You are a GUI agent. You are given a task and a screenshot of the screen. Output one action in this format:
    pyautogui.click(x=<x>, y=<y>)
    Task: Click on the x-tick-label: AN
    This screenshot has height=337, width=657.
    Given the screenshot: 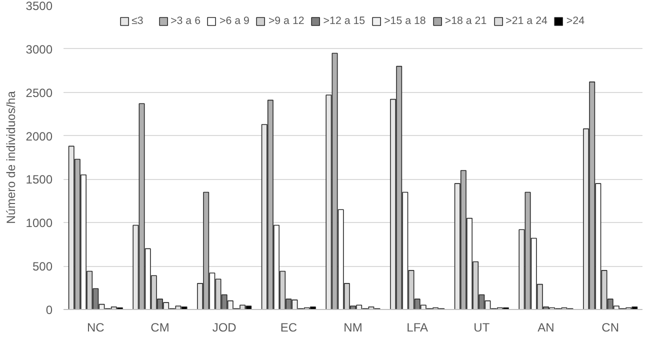 What is the action you would take?
    pyautogui.click(x=546, y=327)
    